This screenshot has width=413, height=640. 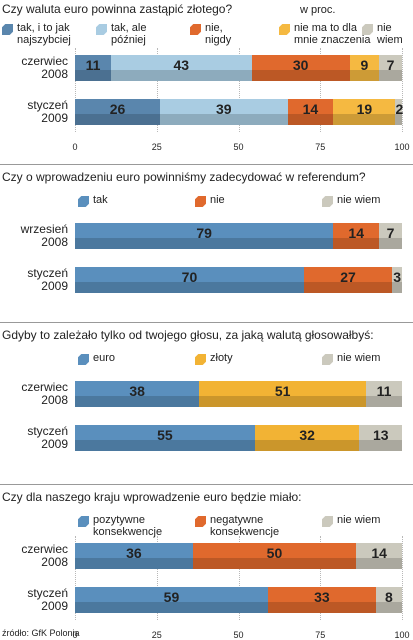 I want to click on legend-label: pozytywne konsekwencje, so click(x=128, y=526).